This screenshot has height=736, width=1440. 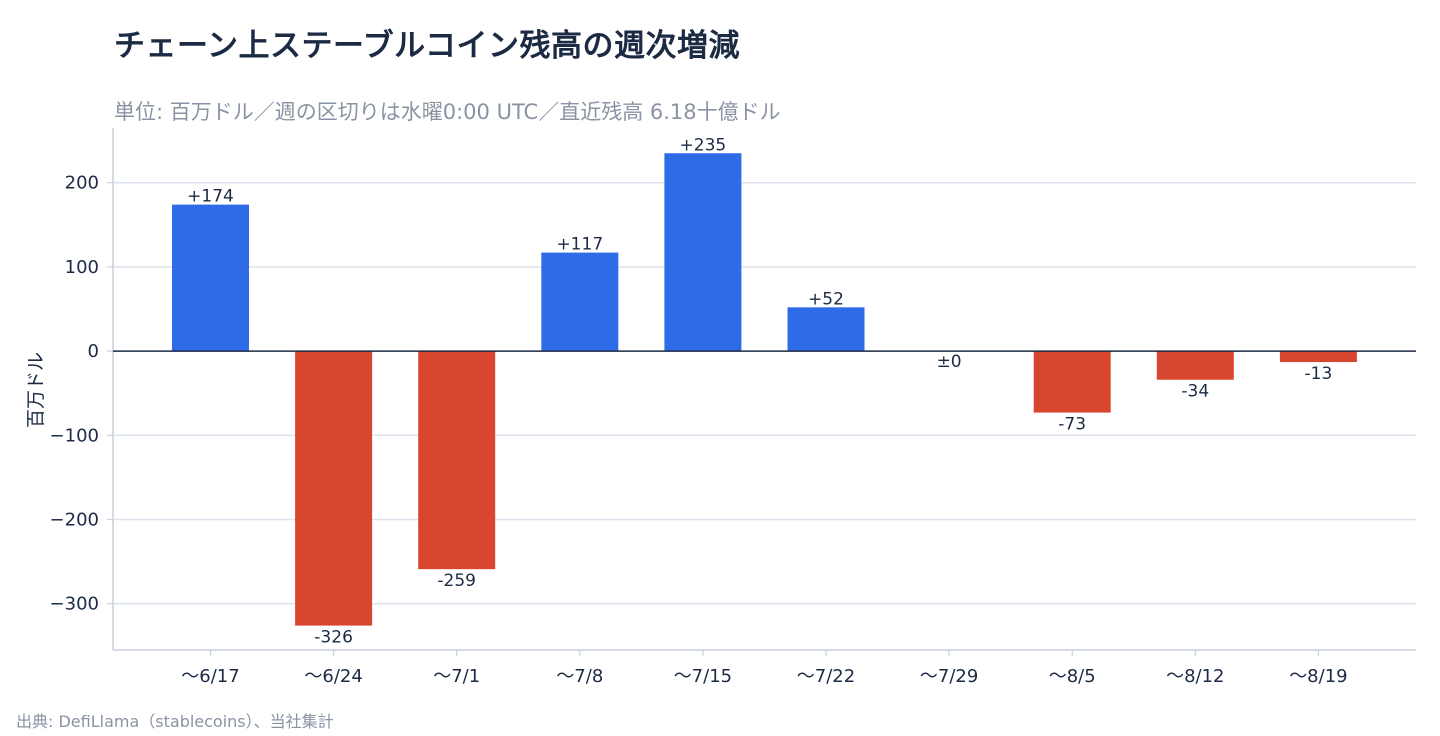 I want to click on x-tick-label: 〜7/15, so click(x=703, y=676).